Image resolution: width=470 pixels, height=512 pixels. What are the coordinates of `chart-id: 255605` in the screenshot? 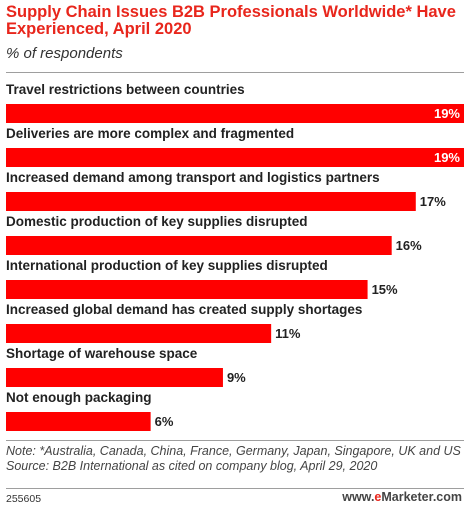 It's located at (24, 499).